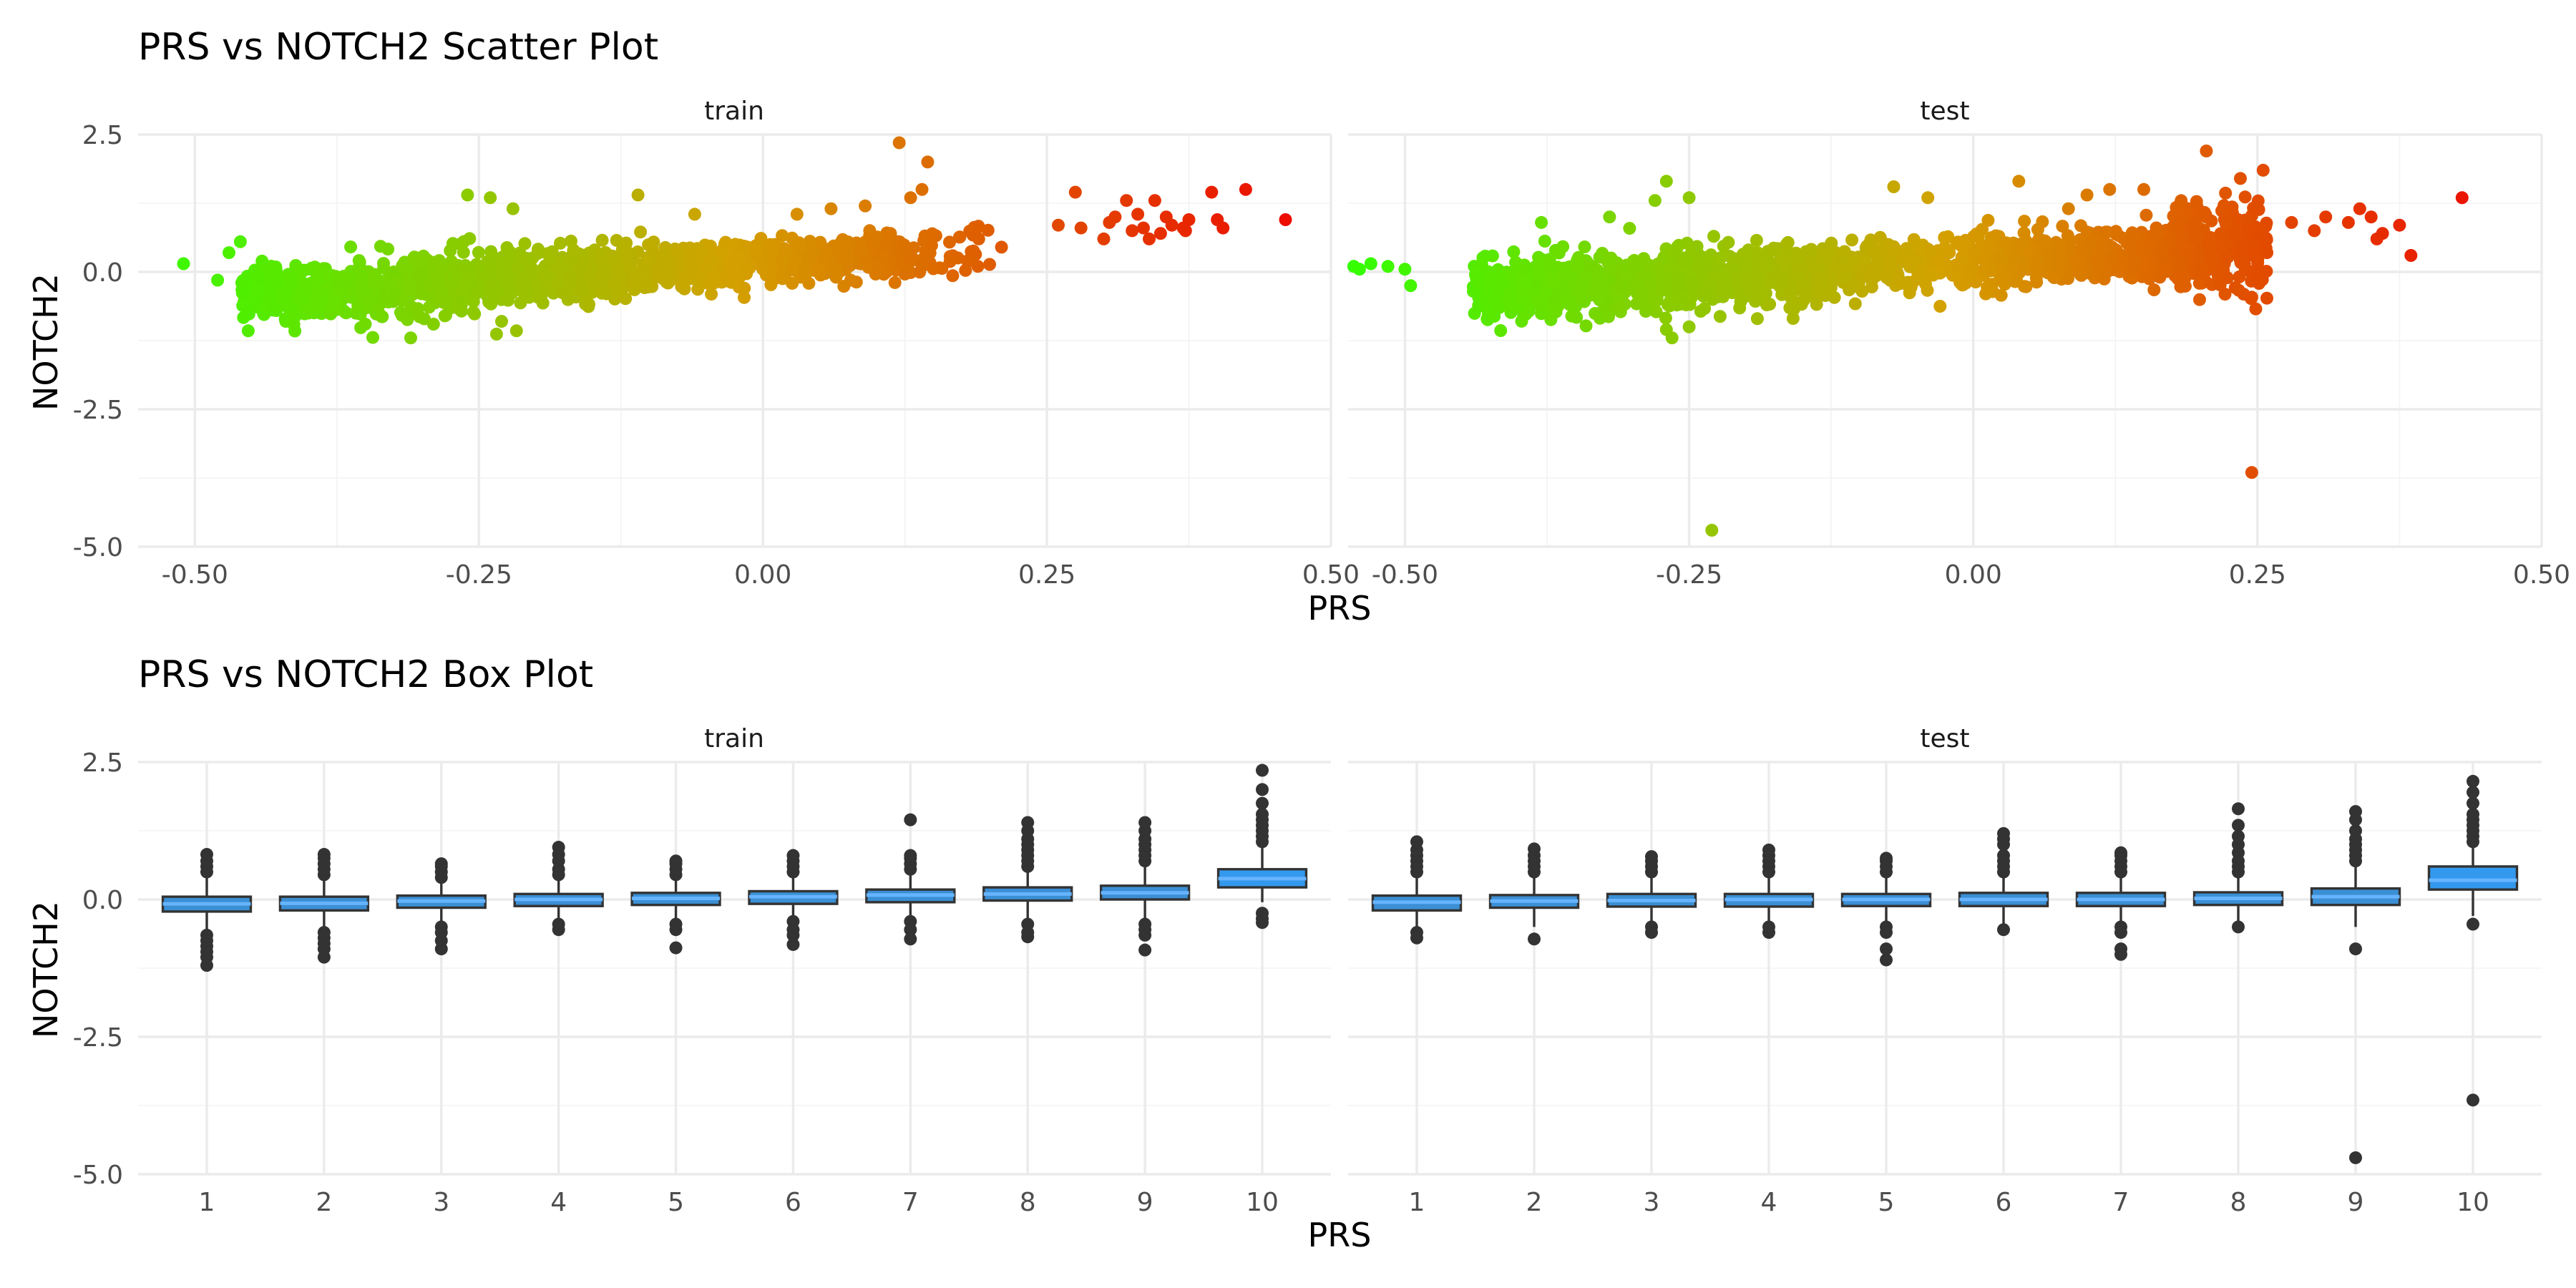 The height and width of the screenshot is (1288, 2576). Describe the element at coordinates (2473, 1202) in the screenshot. I see `x-tick-label: 10` at that location.